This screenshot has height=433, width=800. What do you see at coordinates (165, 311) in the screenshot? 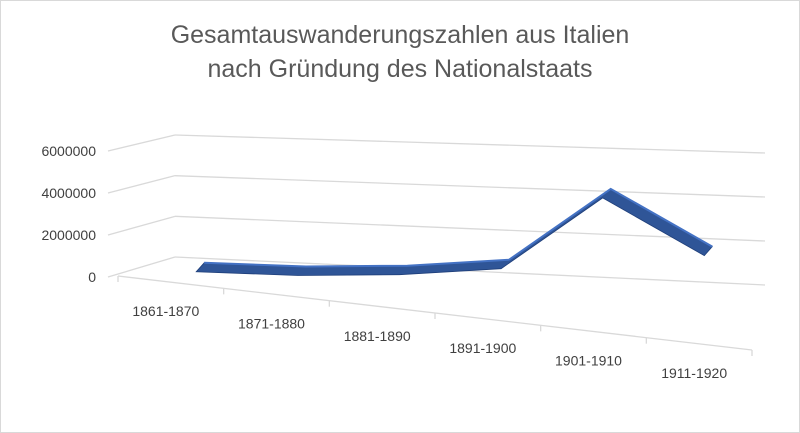
I see `x-tick-label: 1861-1870` at bounding box center [165, 311].